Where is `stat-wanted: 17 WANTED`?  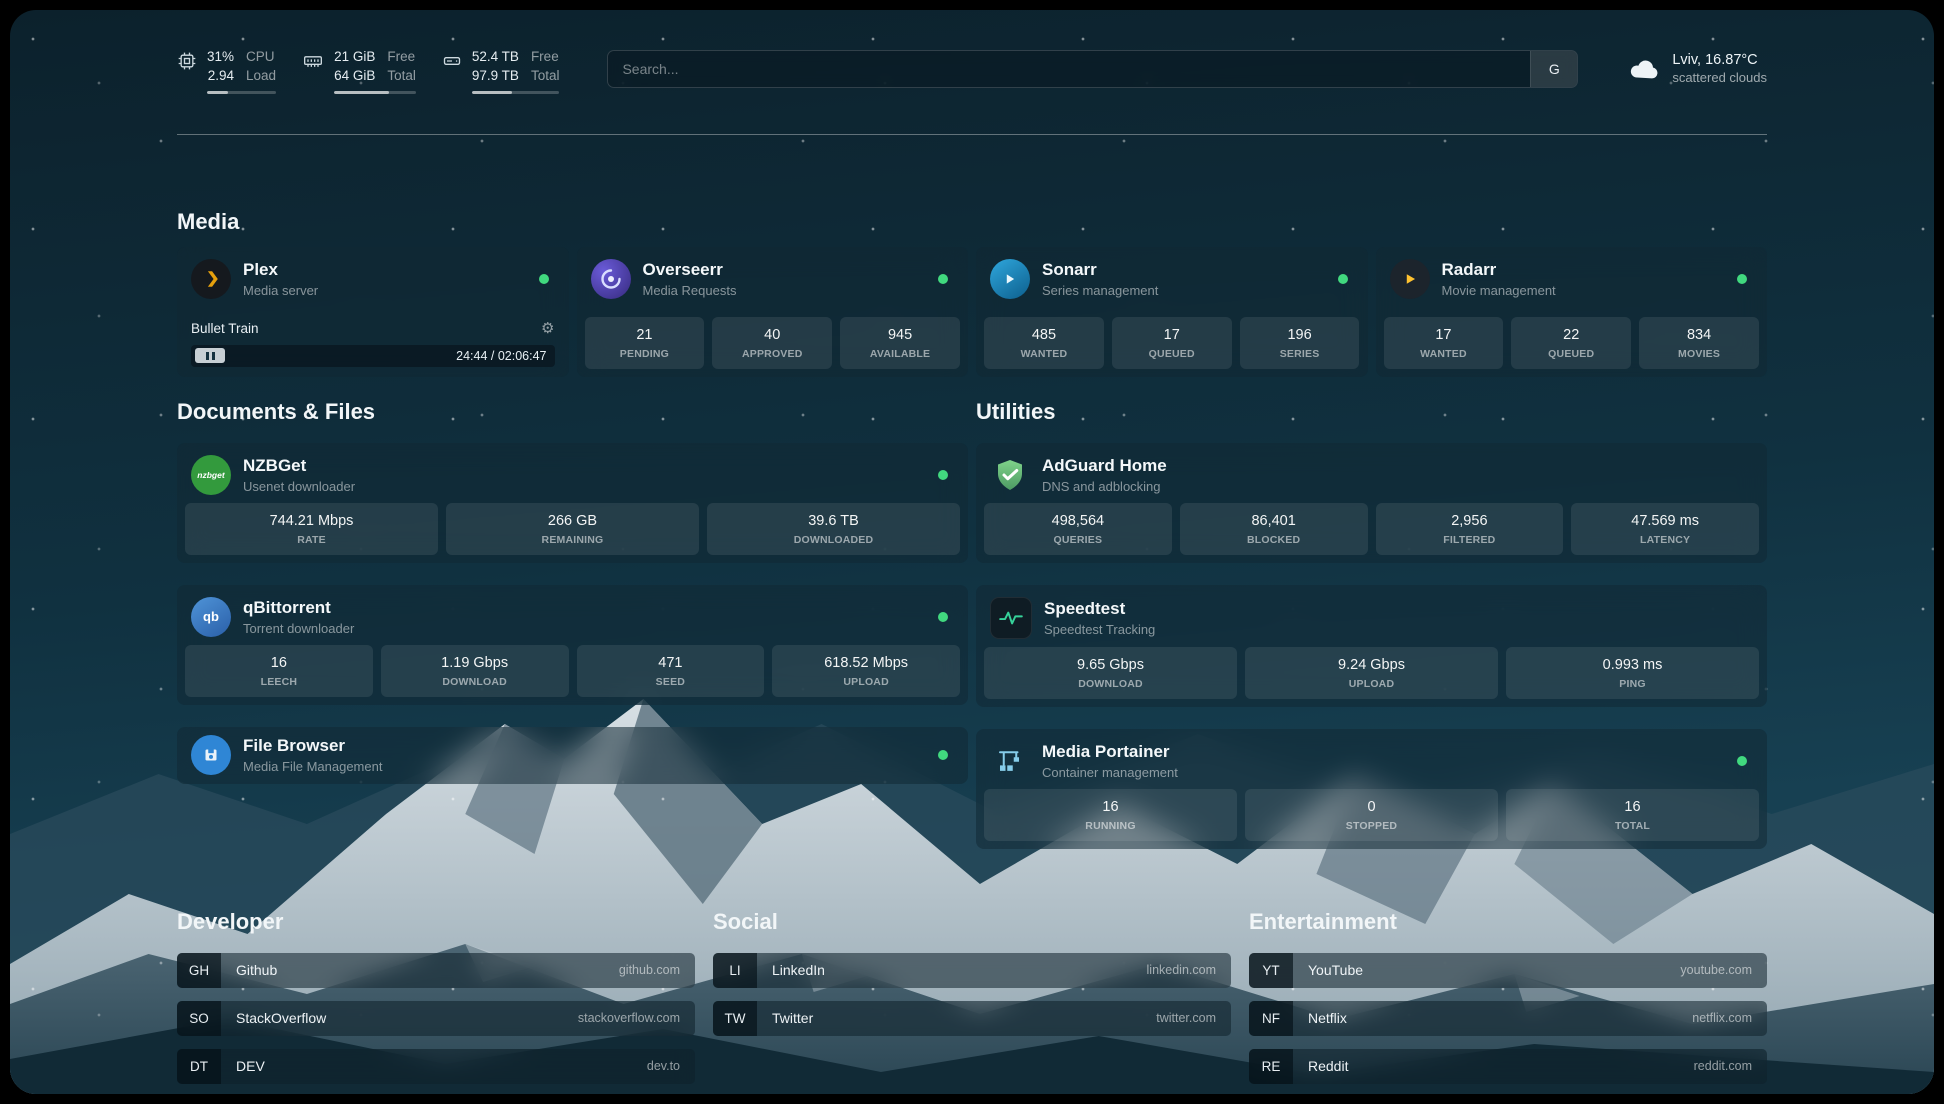
stat-wanted: 17 WANTED is located at coordinates (1443, 342).